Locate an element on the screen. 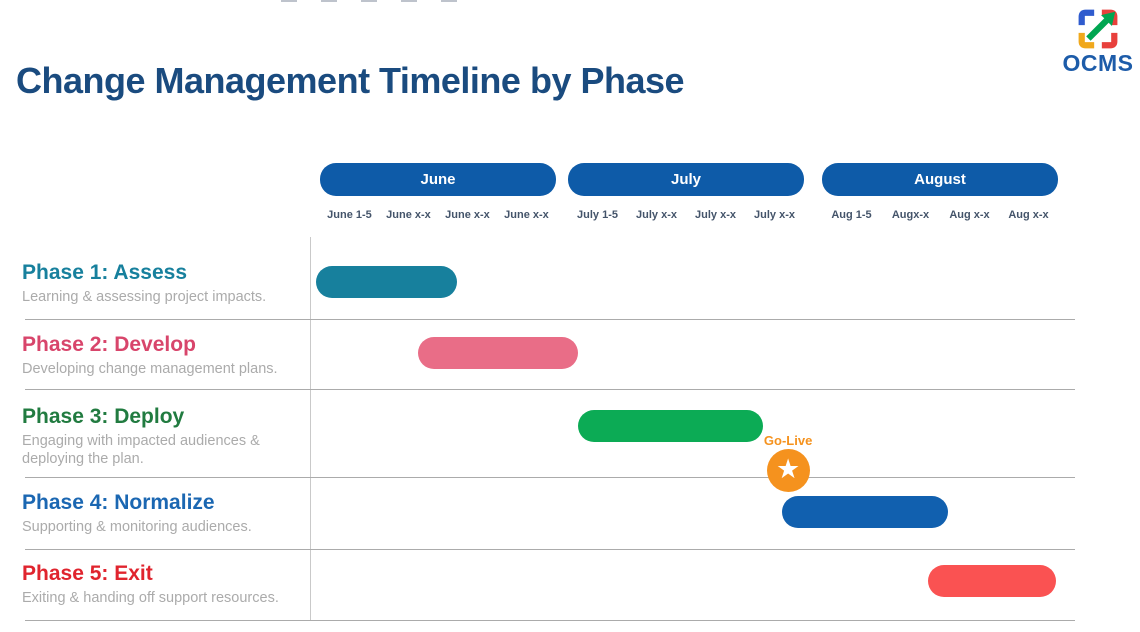 The width and height of the screenshot is (1140, 632). month-group-august: August Aug 1-5 Augx-x Aug x-x Aug x-x is located at coordinates (940, 192).